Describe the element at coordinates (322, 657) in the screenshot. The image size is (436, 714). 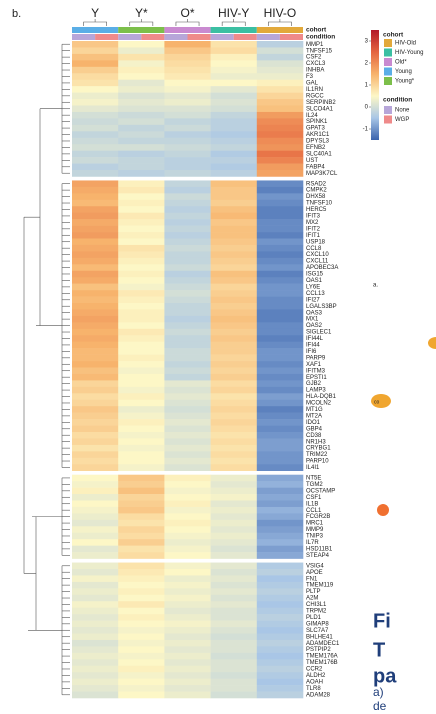
I see `gene-label: TMEM176A` at that location.